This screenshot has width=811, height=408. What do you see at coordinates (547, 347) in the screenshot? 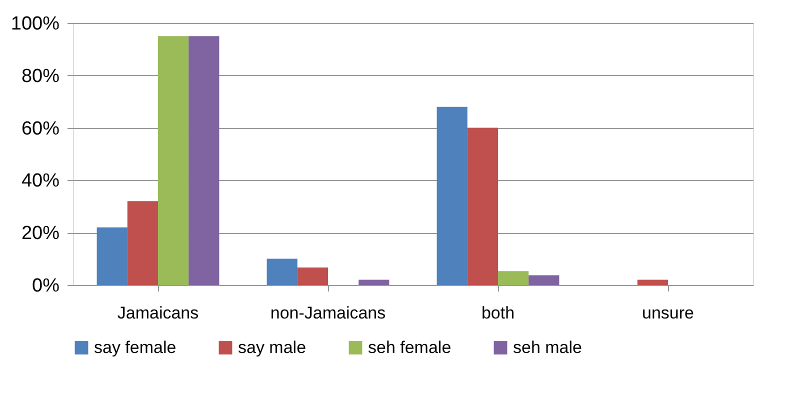
I see `legend-label: seh male` at bounding box center [547, 347].